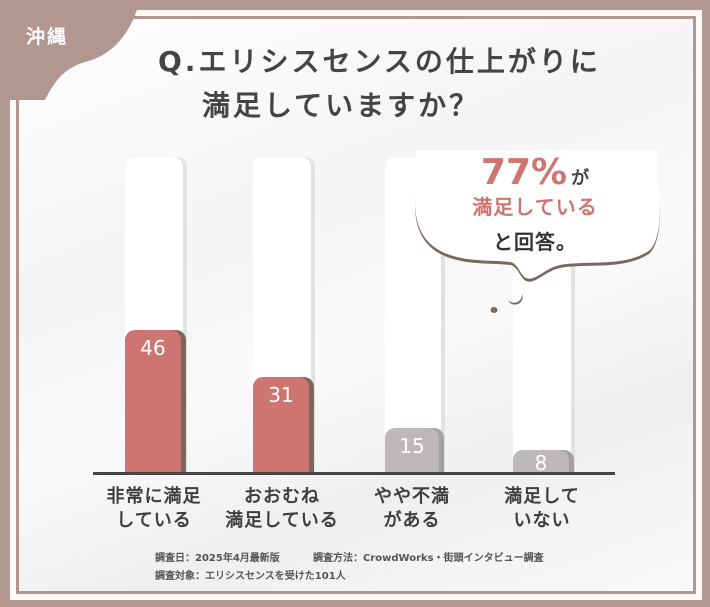 This screenshot has width=710, height=607. I want to click on corner-tab-shape, so click(70, 50).